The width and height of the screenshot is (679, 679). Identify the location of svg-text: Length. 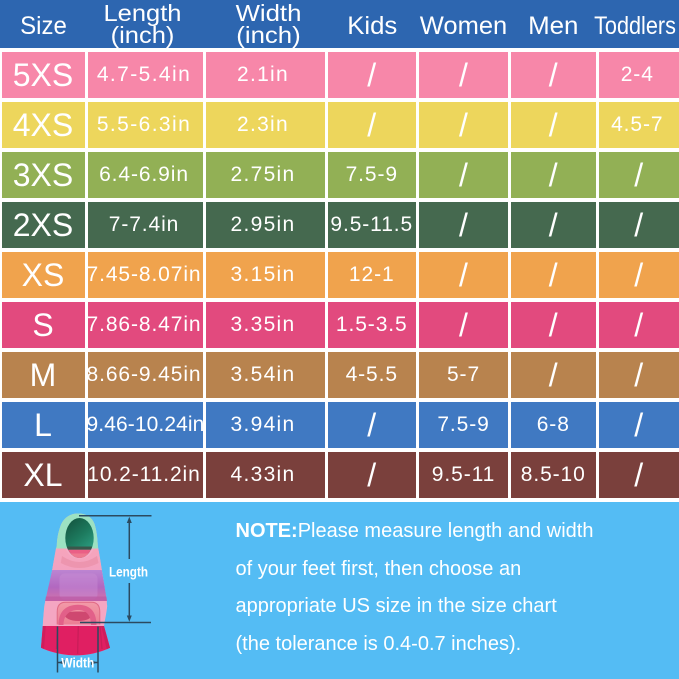
(128, 572).